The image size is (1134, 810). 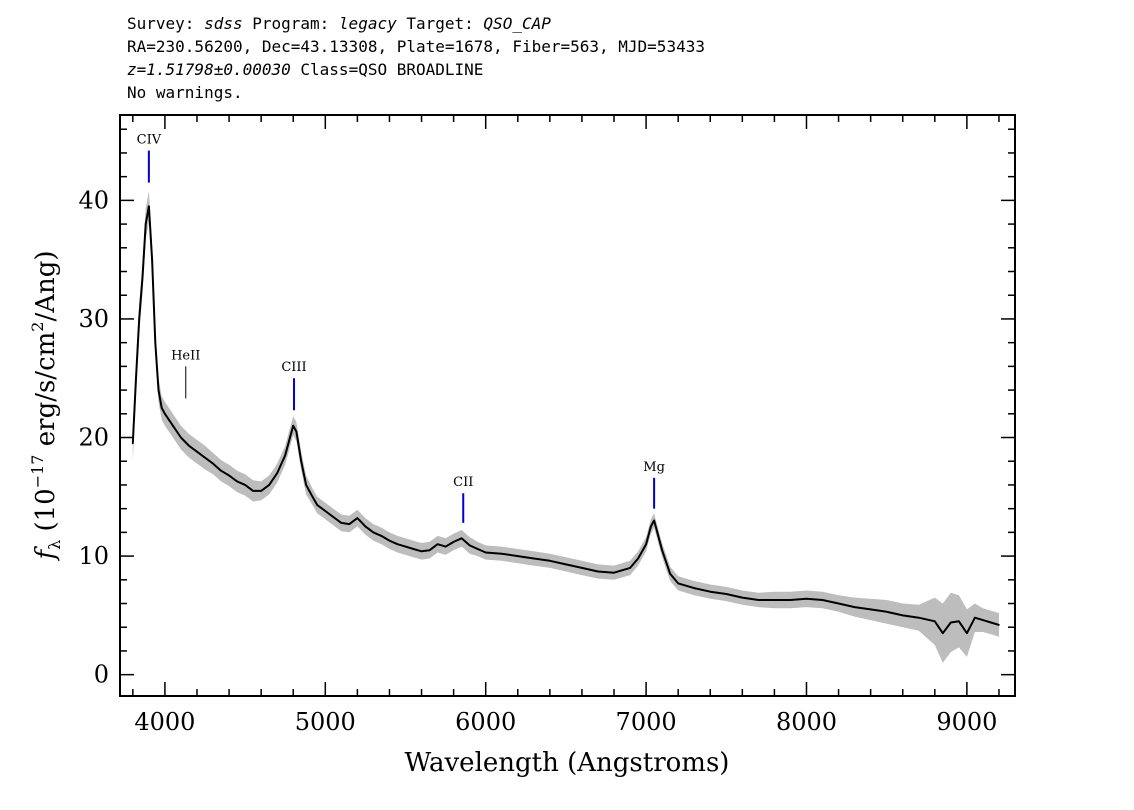 I want to click on line-marker-label: CII, so click(x=463, y=482).